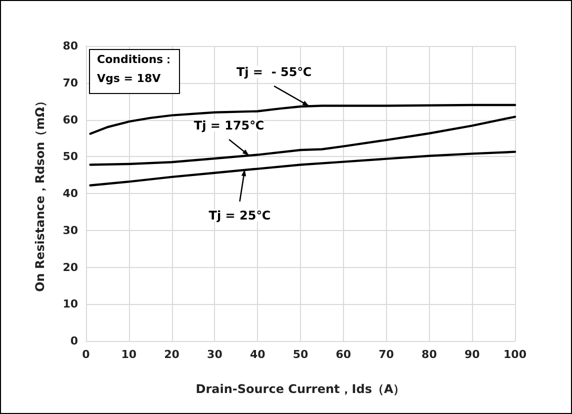 The height and width of the screenshot is (414, 572). I want to click on y-tick-label: 80, so click(70, 46).